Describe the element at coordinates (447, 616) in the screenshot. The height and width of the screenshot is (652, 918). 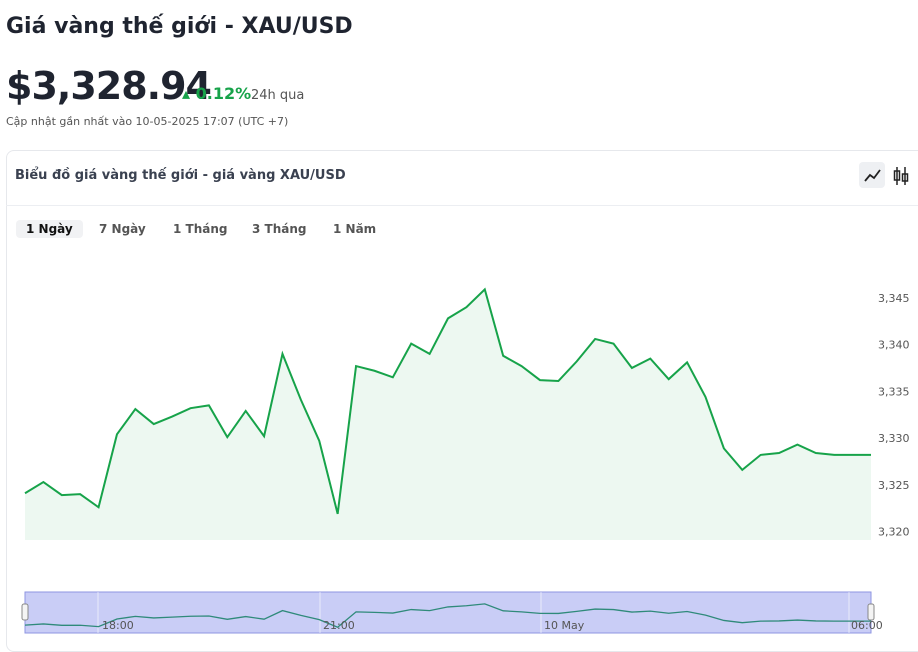
I see `navigator-line` at that location.